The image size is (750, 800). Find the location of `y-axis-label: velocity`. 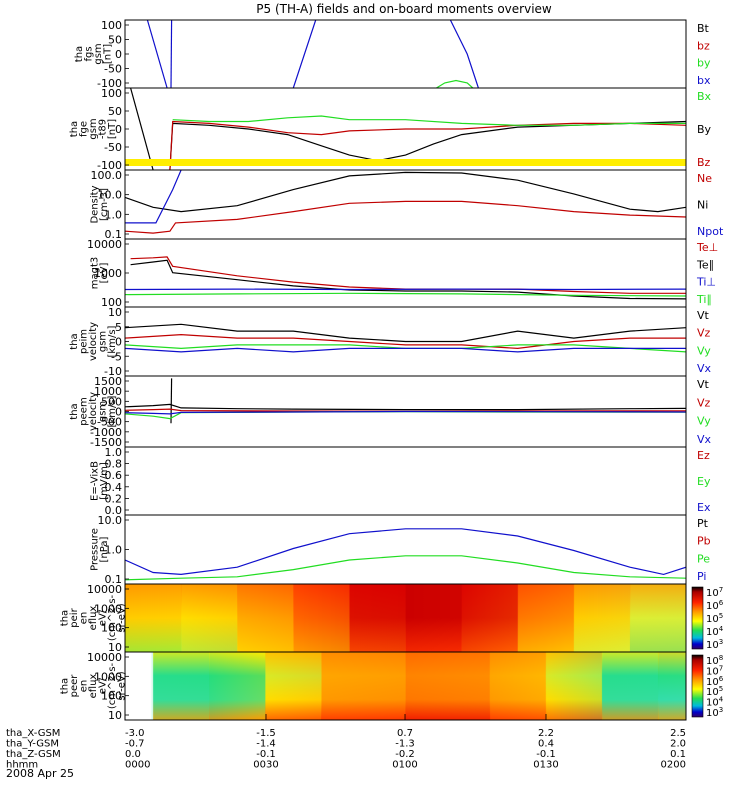

y-axis-label: velocity is located at coordinates (93, 411).